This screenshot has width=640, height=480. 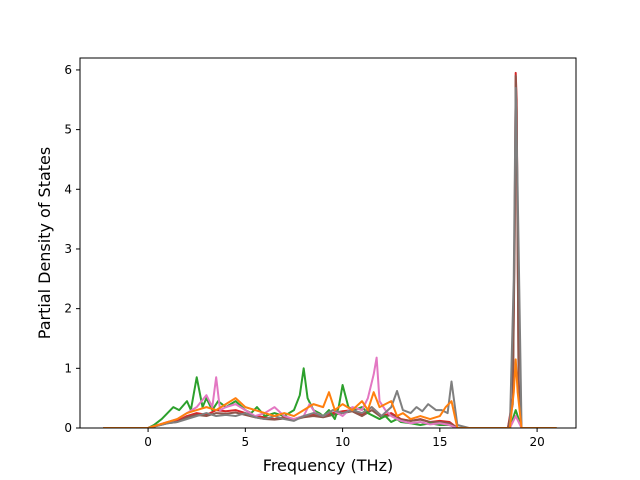 I want to click on x-tick-label: 10, so click(x=342, y=442).